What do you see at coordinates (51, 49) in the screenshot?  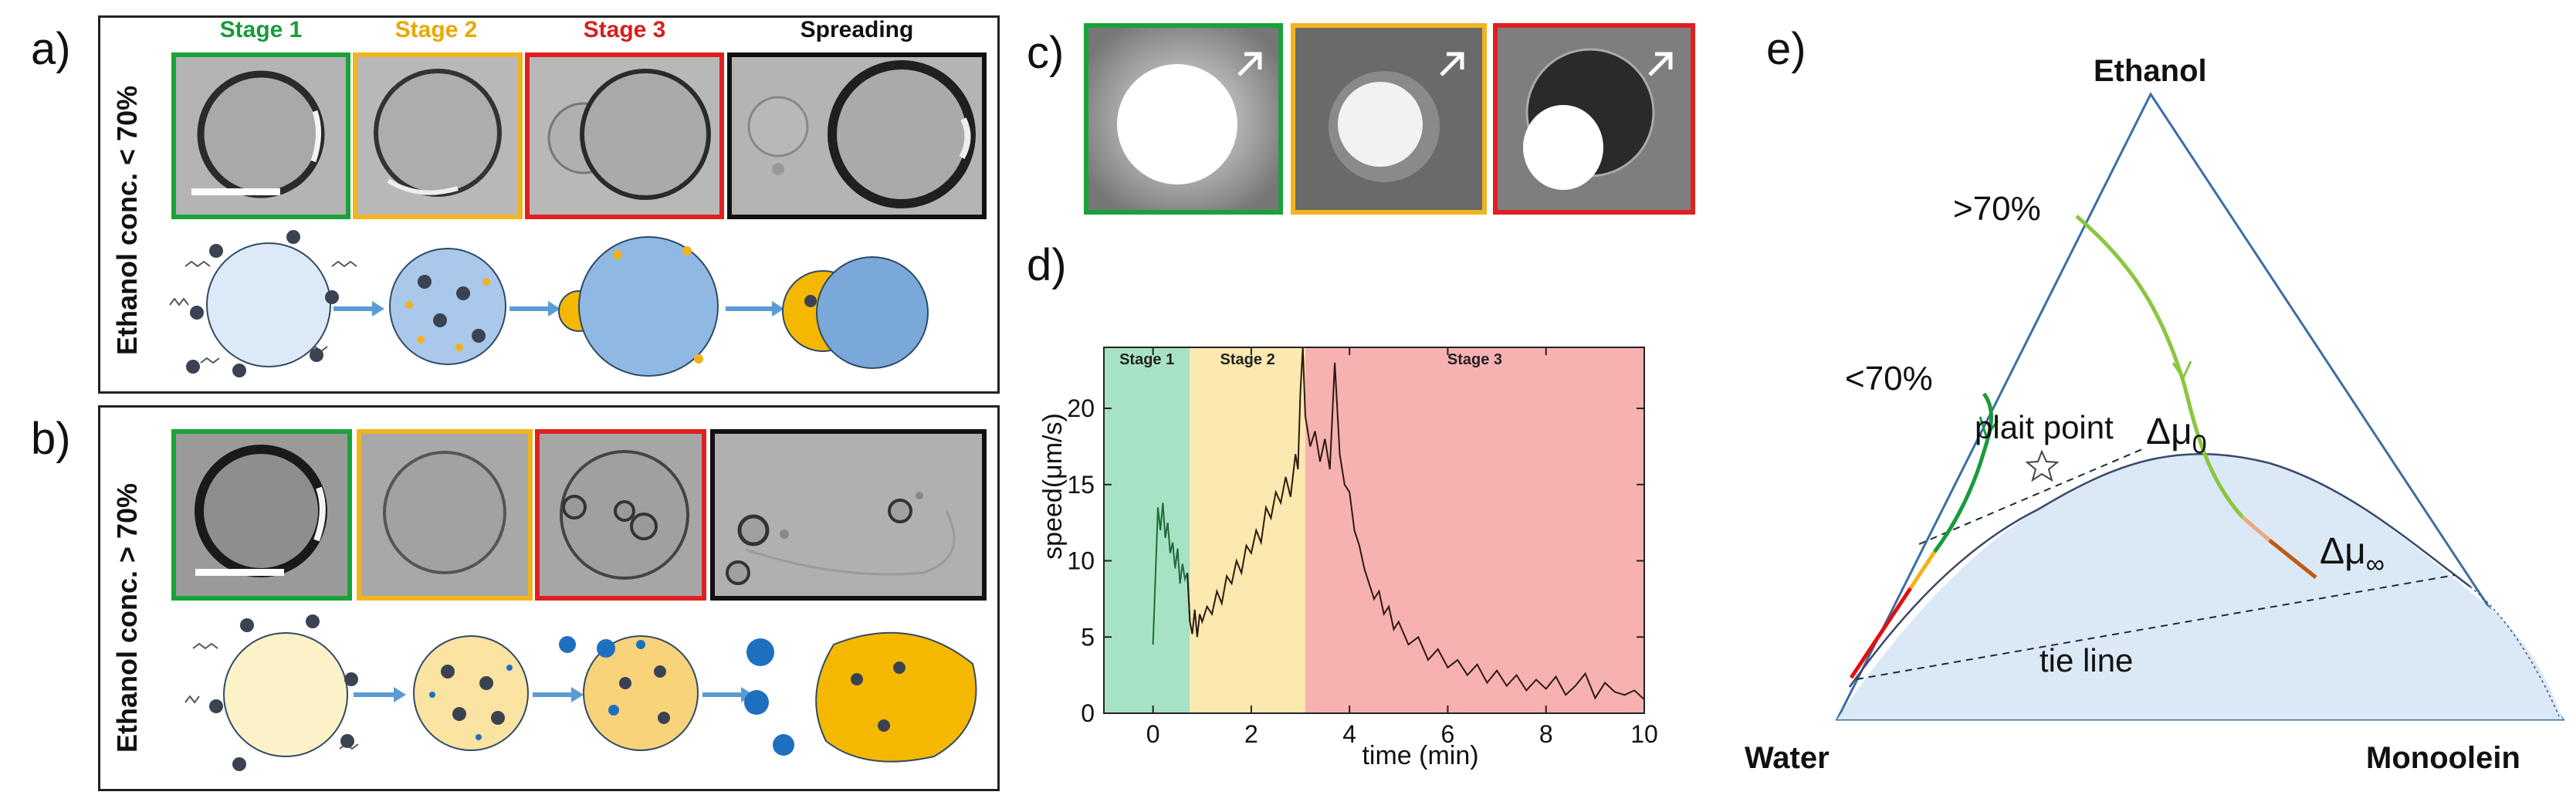 I see `panel-label-a: a)` at bounding box center [51, 49].